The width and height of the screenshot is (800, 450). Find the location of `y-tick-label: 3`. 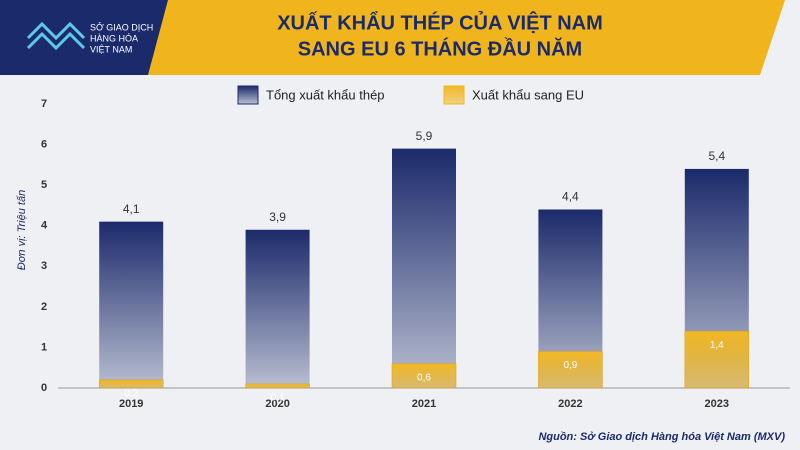

y-tick-label: 3 is located at coordinates (44, 266).